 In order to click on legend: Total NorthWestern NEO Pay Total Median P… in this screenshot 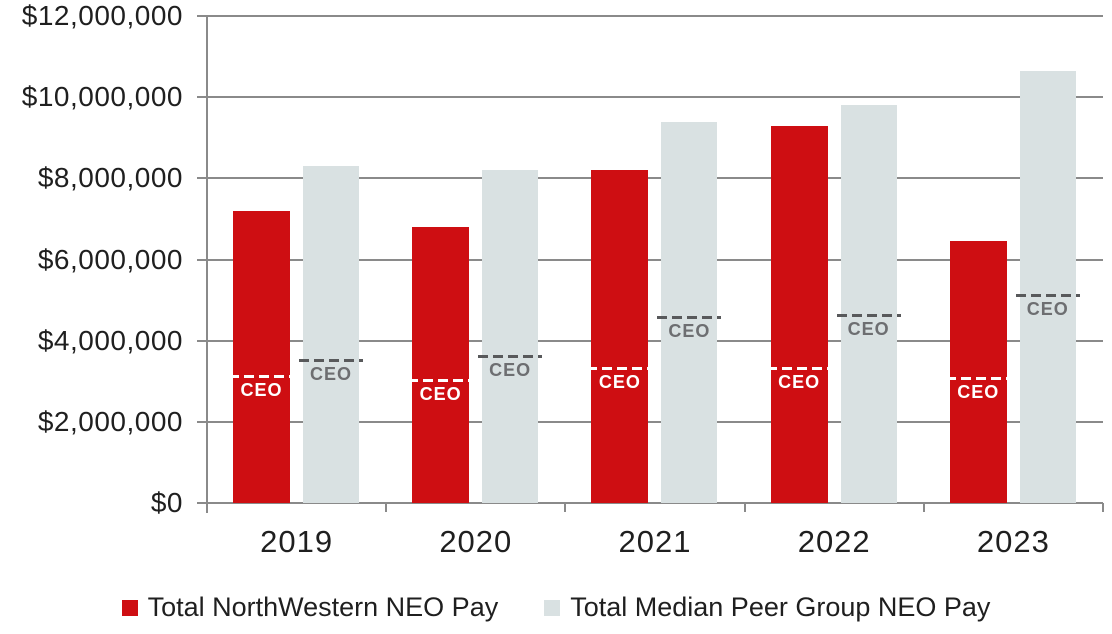, I will do `click(556, 607)`.